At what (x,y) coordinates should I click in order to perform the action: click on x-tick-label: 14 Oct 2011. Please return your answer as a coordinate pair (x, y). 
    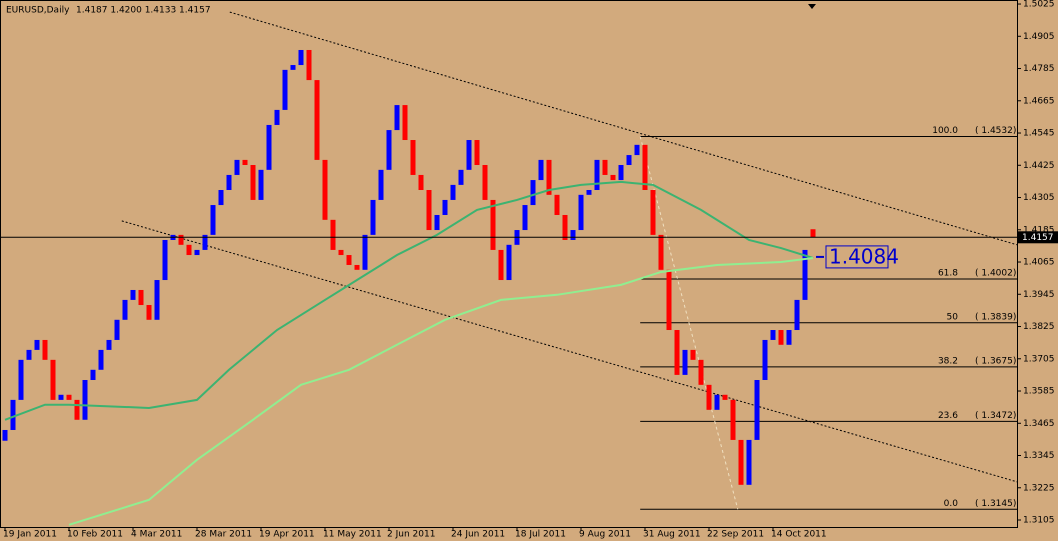
    Looking at the image, I should click on (799, 535).